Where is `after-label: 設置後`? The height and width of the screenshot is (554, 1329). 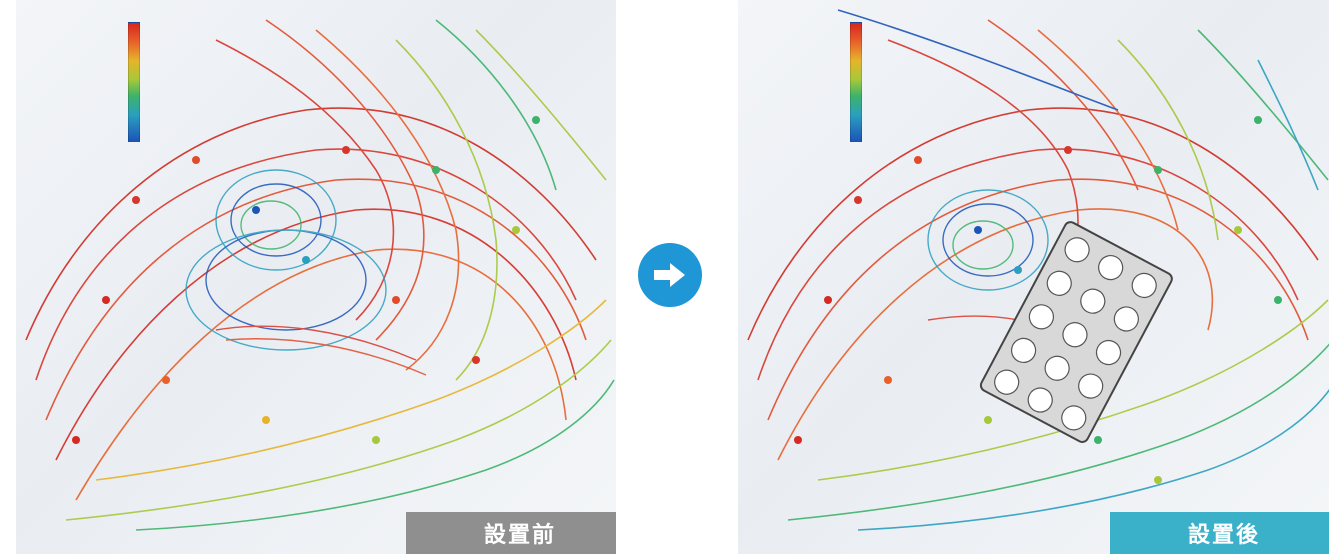
after-label: 設置後 is located at coordinates (1219, 533).